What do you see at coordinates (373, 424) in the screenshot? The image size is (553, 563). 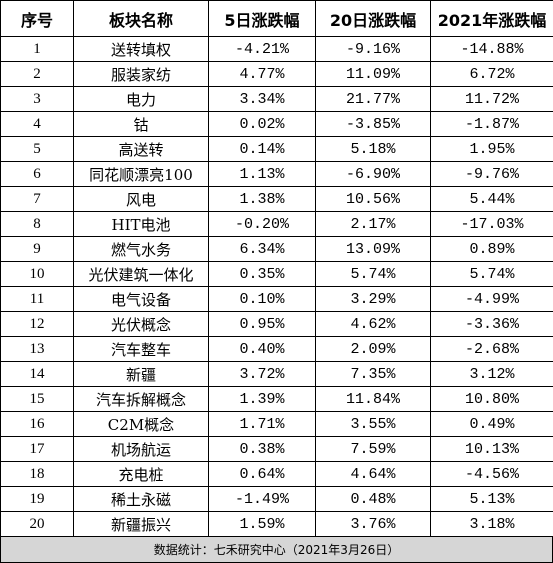 I see `change-20day-cell: 3.55%` at bounding box center [373, 424].